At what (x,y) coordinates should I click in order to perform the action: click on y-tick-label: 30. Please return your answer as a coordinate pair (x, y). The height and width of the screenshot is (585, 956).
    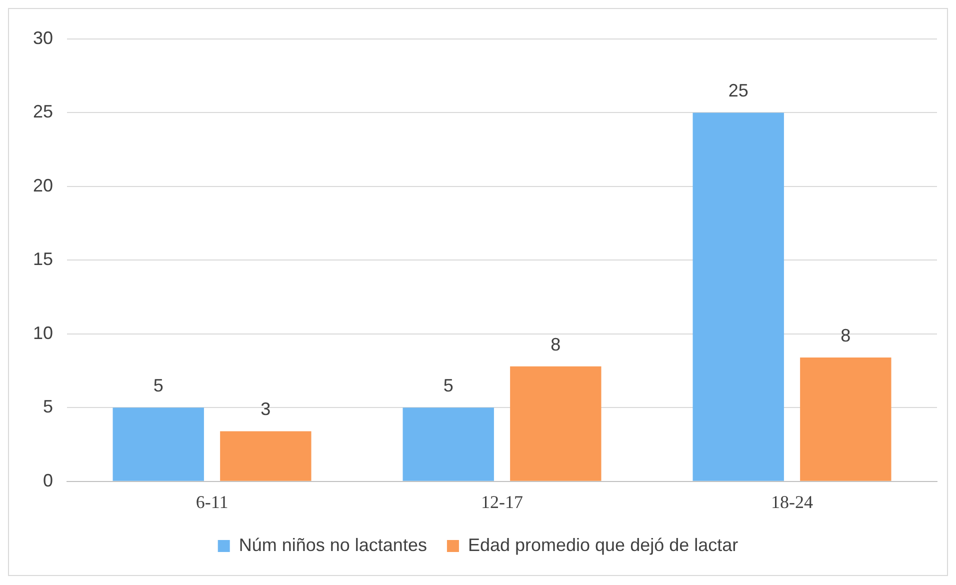
    Looking at the image, I should click on (43, 38).